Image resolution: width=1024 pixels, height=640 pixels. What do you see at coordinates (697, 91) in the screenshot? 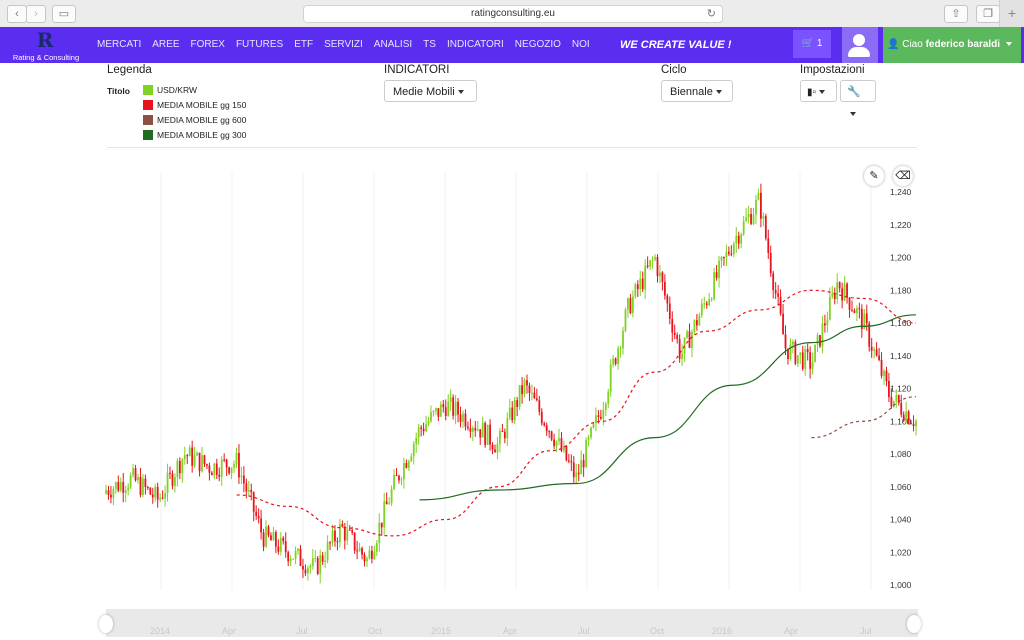
I see `cycle-dropdown: Biennale` at bounding box center [697, 91].